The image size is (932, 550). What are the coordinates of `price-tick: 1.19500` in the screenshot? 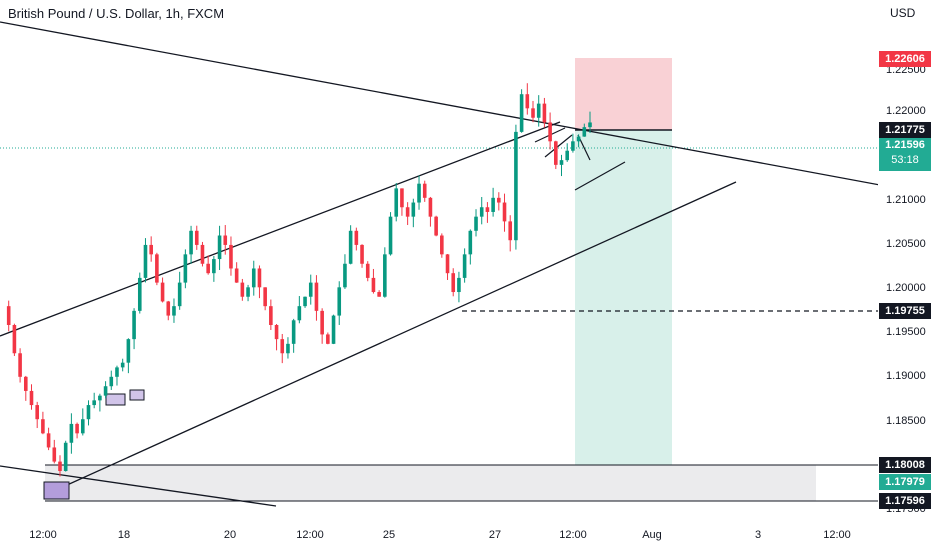 It's located at (906, 332).